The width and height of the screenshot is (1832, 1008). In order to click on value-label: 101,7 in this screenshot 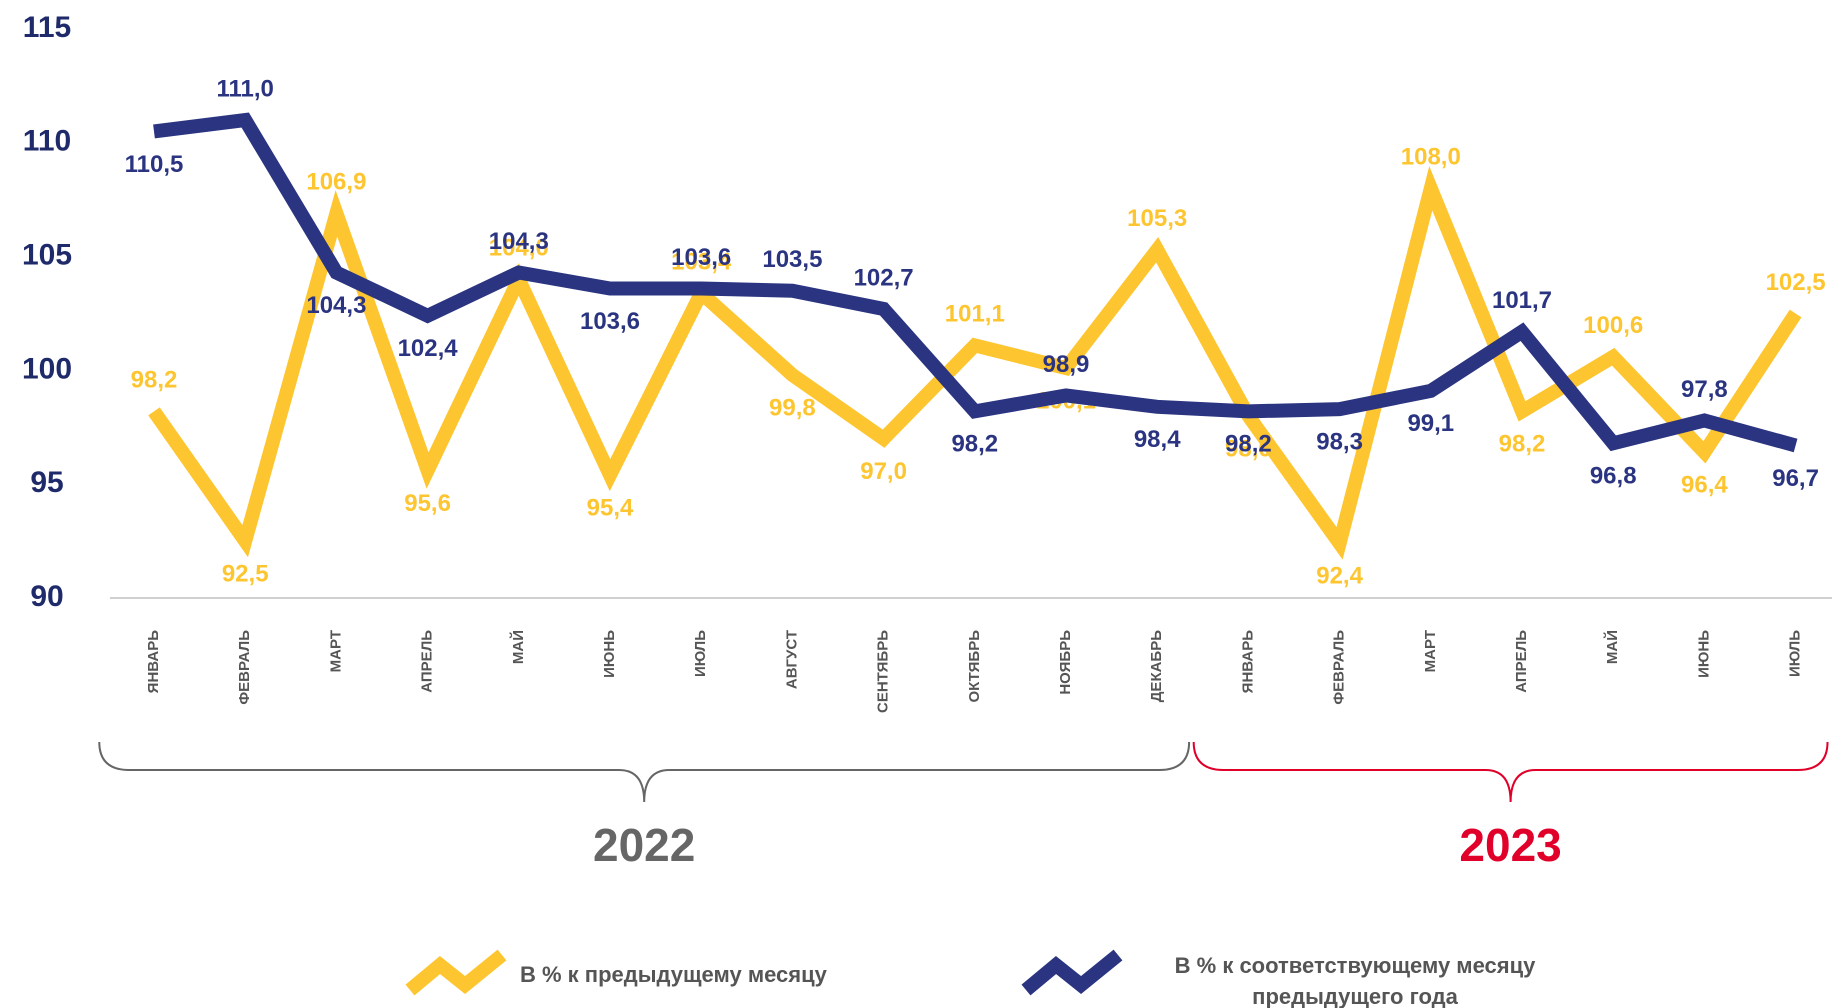, I will do `click(1522, 300)`.